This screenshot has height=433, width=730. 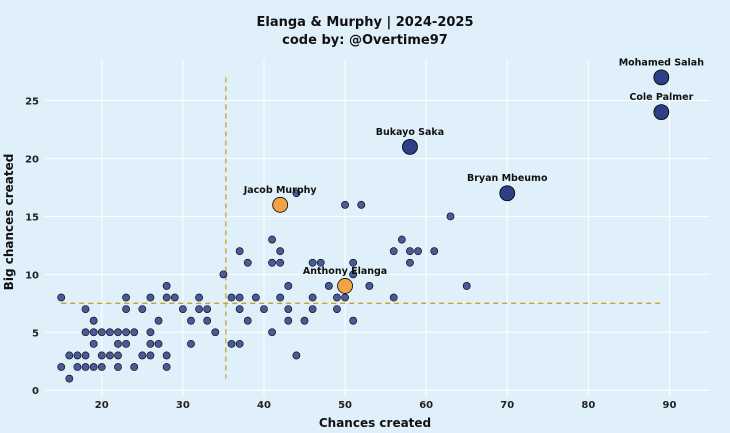 I want to click on y-tick-label: 25, so click(x=32, y=102).